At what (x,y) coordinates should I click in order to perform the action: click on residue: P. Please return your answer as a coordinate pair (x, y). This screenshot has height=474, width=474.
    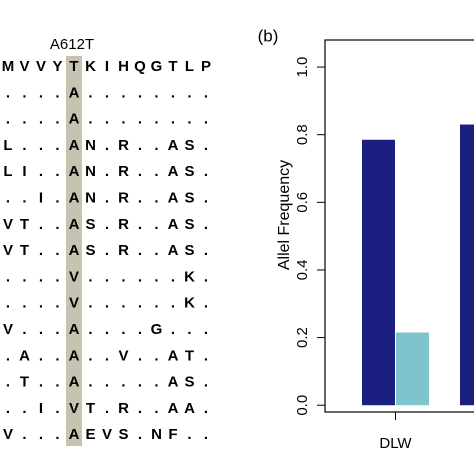
    Looking at the image, I should click on (206, 66).